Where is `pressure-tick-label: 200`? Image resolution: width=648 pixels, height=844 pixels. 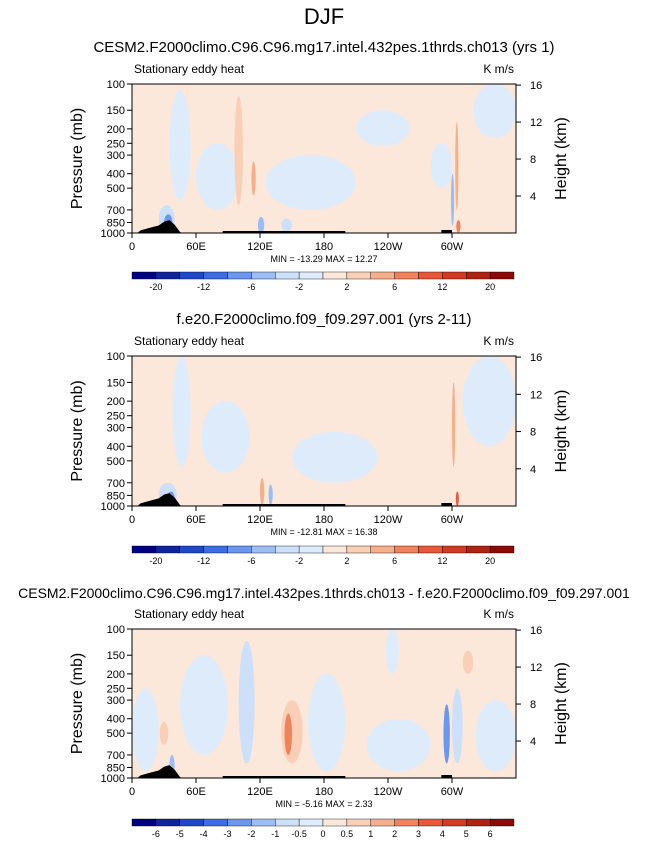 pressure-tick-label: 200 is located at coordinates (116, 130).